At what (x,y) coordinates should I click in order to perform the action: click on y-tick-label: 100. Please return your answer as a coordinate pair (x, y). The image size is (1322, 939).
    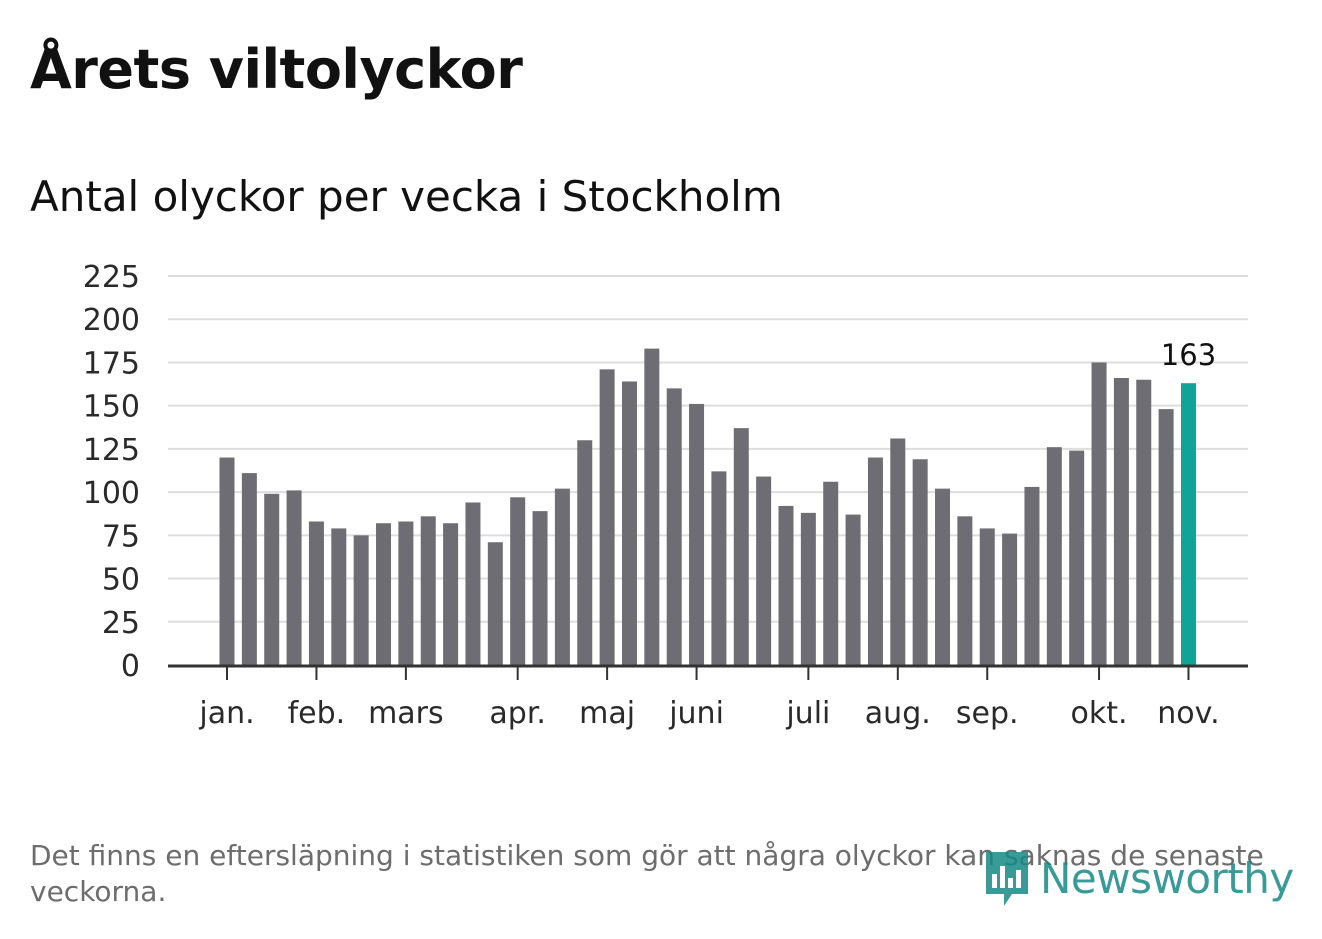
    Looking at the image, I should click on (111, 493).